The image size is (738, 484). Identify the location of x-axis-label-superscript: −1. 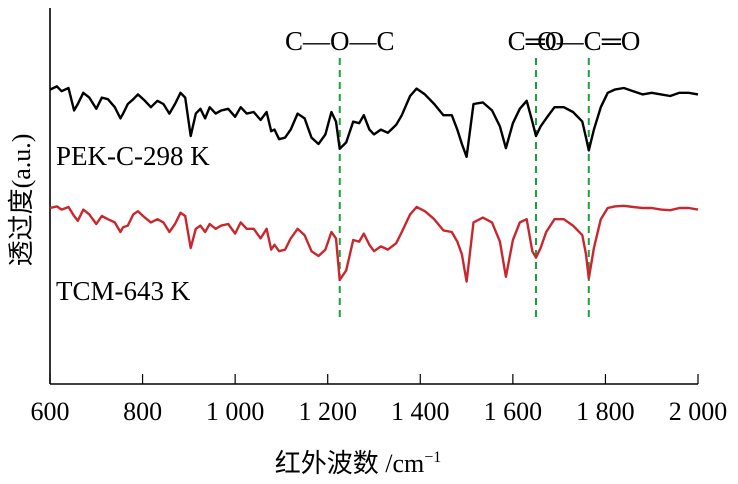
(432, 457).